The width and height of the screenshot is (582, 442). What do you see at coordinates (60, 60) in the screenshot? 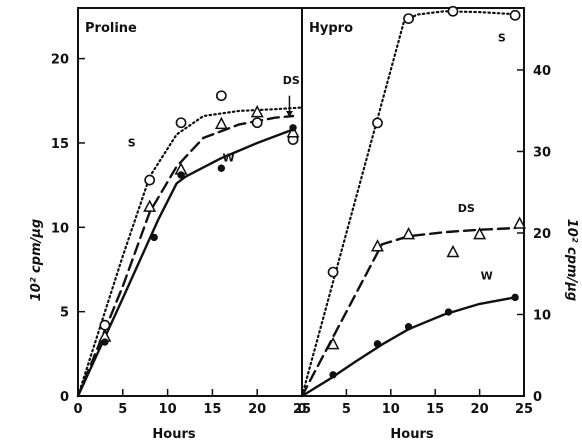
I see `proline-y-tick-label: 20` at bounding box center [60, 60].